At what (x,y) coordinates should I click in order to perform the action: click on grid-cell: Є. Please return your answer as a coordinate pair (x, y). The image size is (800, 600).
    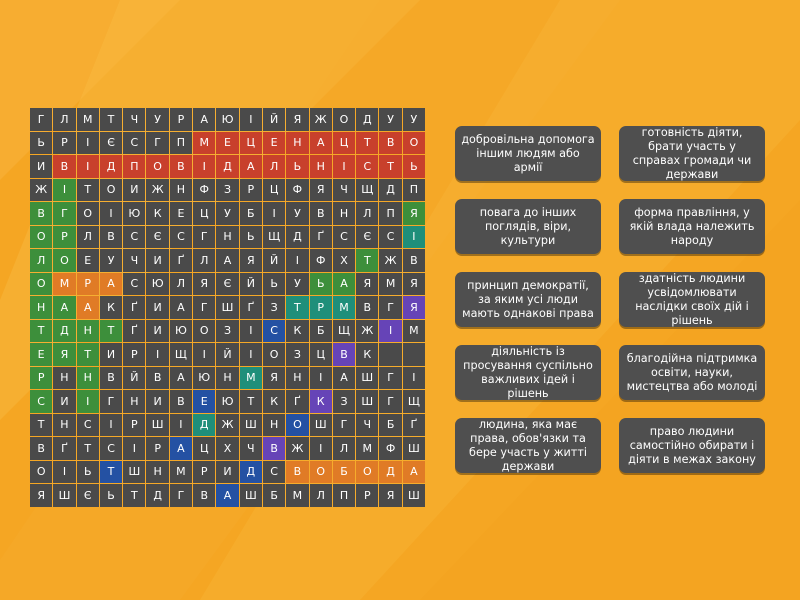
    Looking at the image, I should click on (227, 283).